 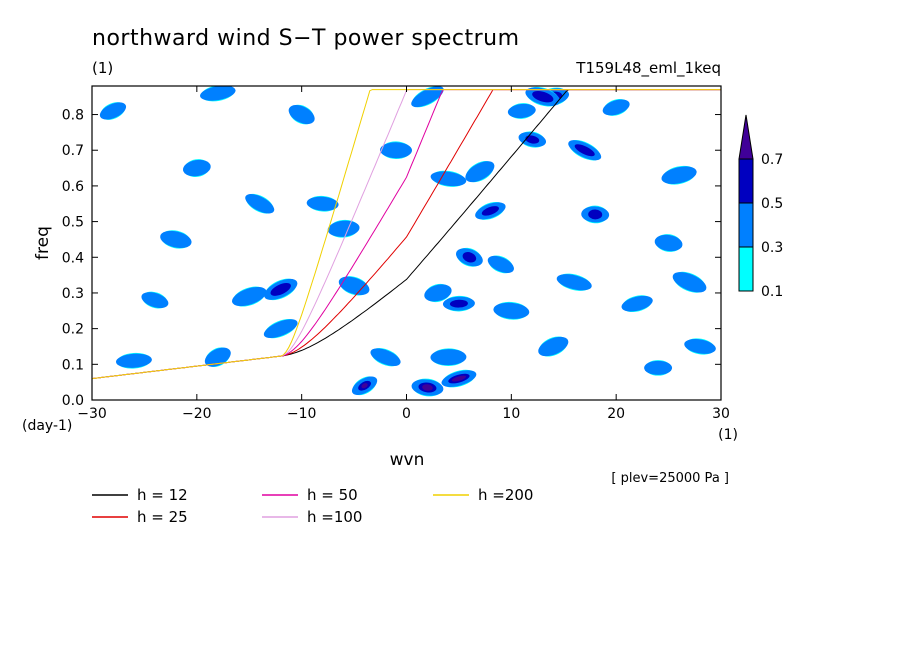 What do you see at coordinates (73, 116) in the screenshot?
I see `y-tick-label: 0.8` at bounding box center [73, 116].